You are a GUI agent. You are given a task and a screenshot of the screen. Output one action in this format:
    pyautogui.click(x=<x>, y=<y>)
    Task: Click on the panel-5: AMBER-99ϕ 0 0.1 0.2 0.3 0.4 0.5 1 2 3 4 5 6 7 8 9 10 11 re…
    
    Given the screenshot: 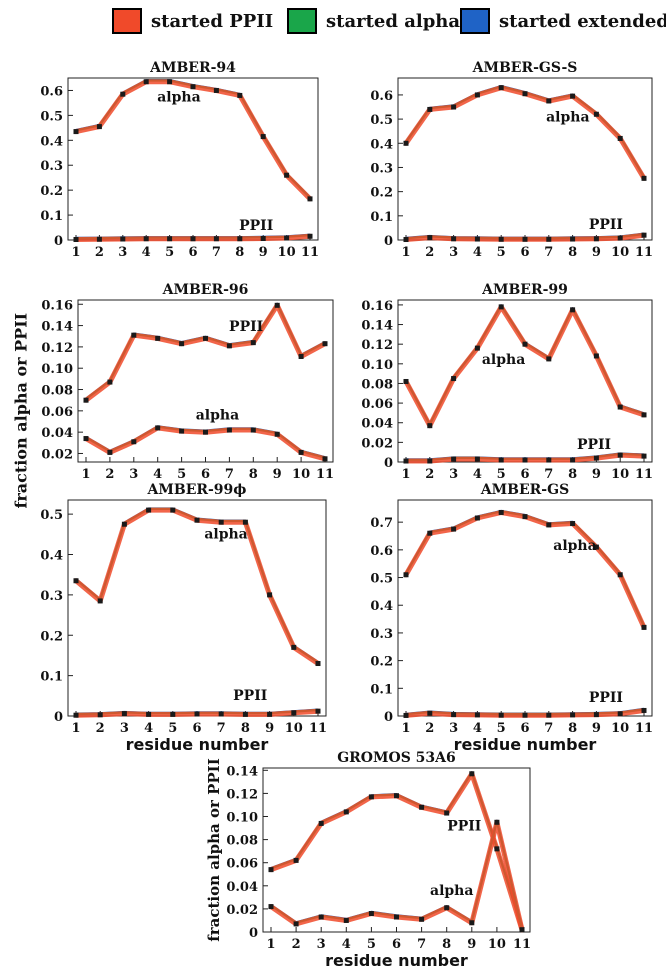 What is the action you would take?
    pyautogui.click(x=183, y=618)
    